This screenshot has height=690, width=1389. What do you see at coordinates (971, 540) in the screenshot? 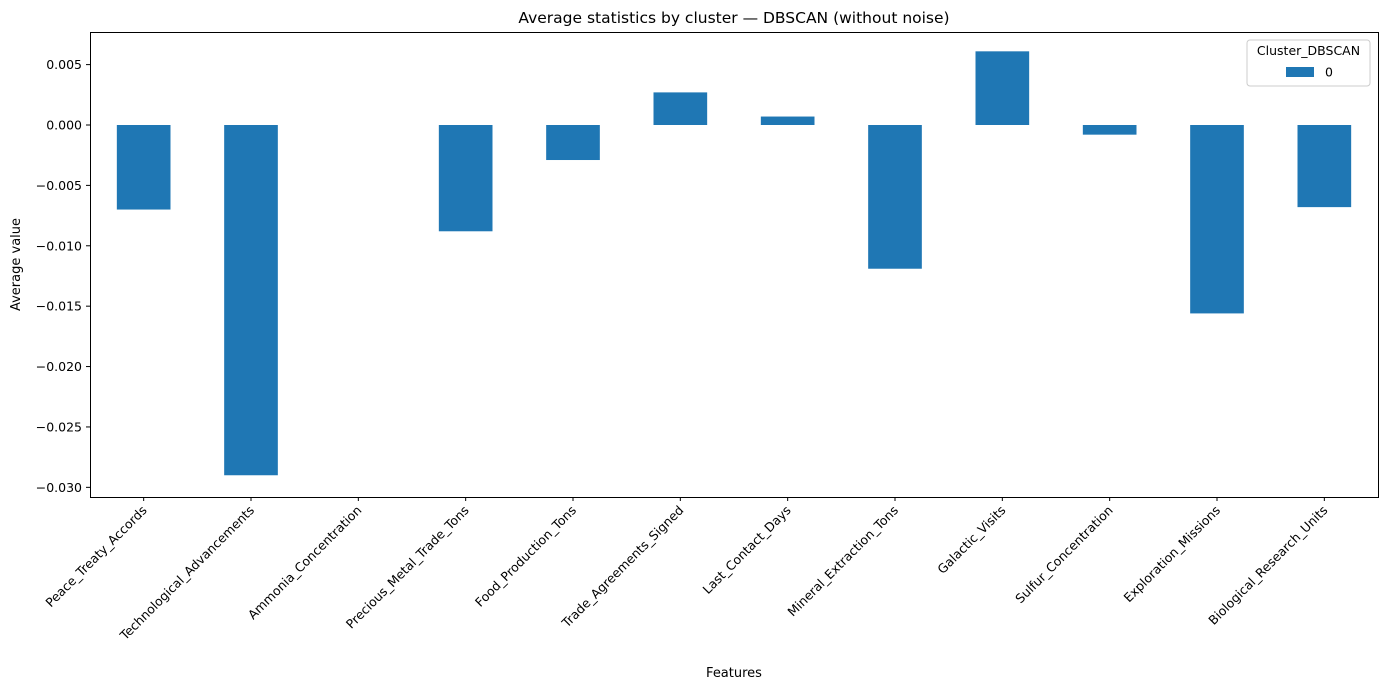
I see `x-tick-label: Galactic_Visits` at bounding box center [971, 540].